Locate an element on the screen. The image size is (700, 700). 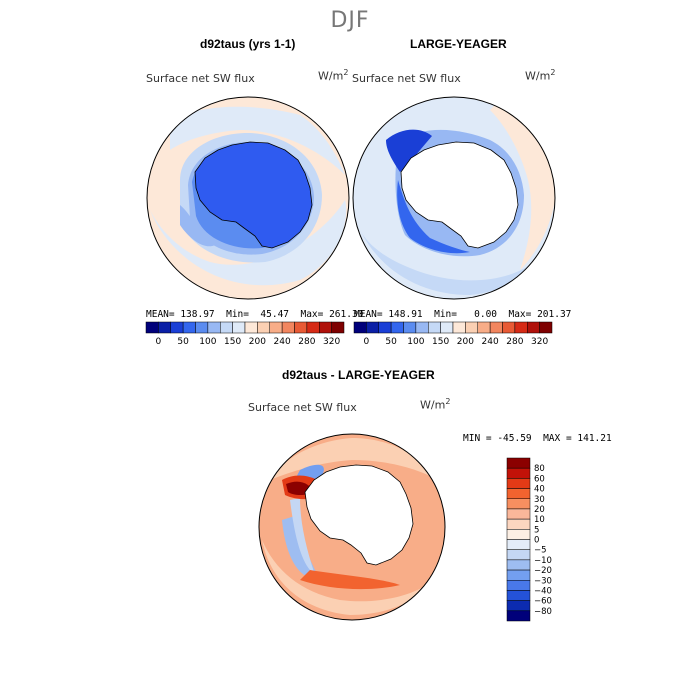
colorbar-tick-label: −60 is located at coordinates (543, 602).